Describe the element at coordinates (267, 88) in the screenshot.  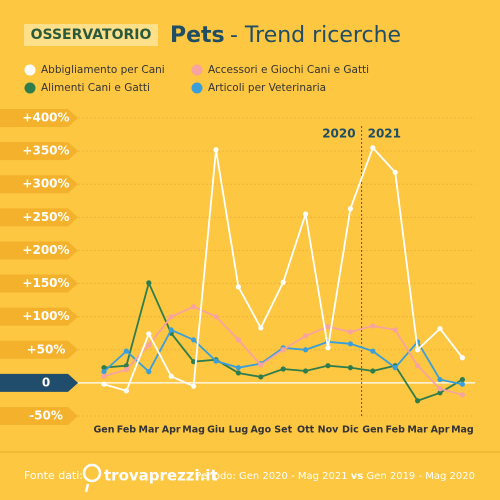
I see `legend-label: Articoli per Veterinaria` at that location.